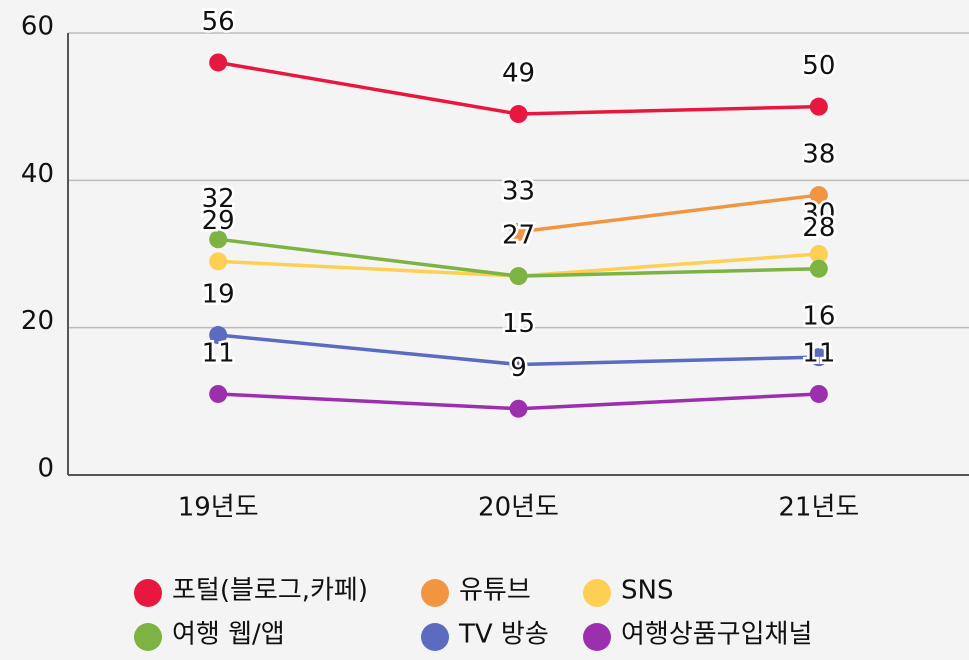 The image size is (969, 660). Describe the element at coordinates (518, 191) in the screenshot. I see `data-label: 33` at that location.